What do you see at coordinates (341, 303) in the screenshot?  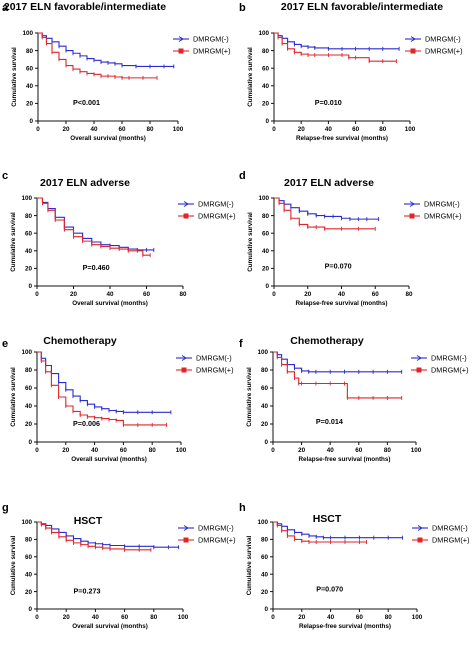 I see `x-axis-title: Relapse-free survival (months)` at bounding box center [341, 303].